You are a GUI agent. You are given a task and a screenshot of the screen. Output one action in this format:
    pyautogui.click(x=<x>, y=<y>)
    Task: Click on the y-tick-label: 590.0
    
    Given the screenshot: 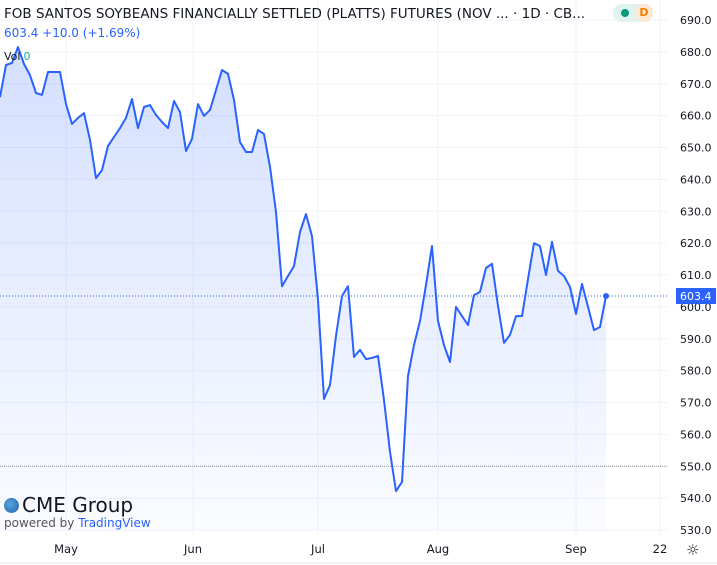 What is the action you would take?
    pyautogui.click(x=696, y=339)
    